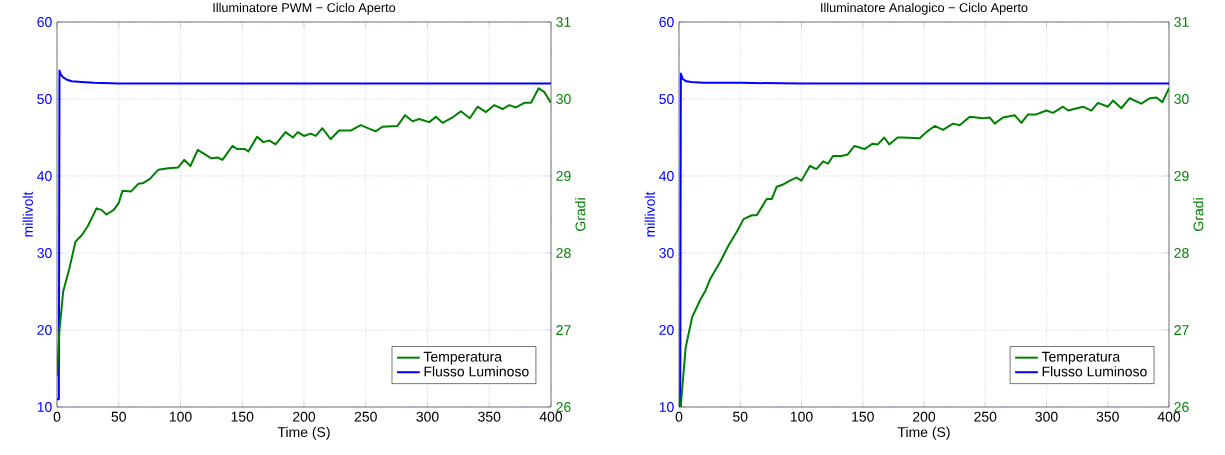 This screenshot has width=1225, height=455. I want to click on chart-title: Illuminatore PWM − Ciclo Aperto, so click(304, 8).